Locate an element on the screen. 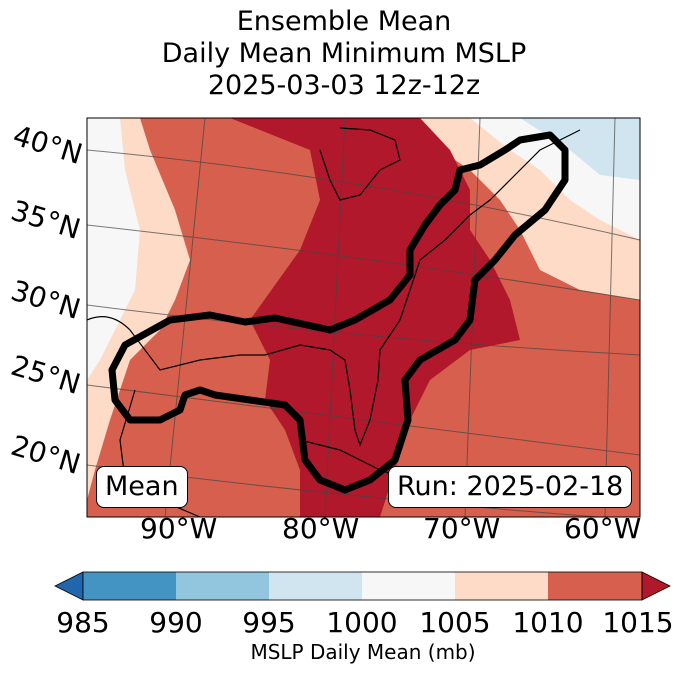 The width and height of the screenshot is (688, 674). title-line-1: Ensemble Mean is located at coordinates (344, 21).